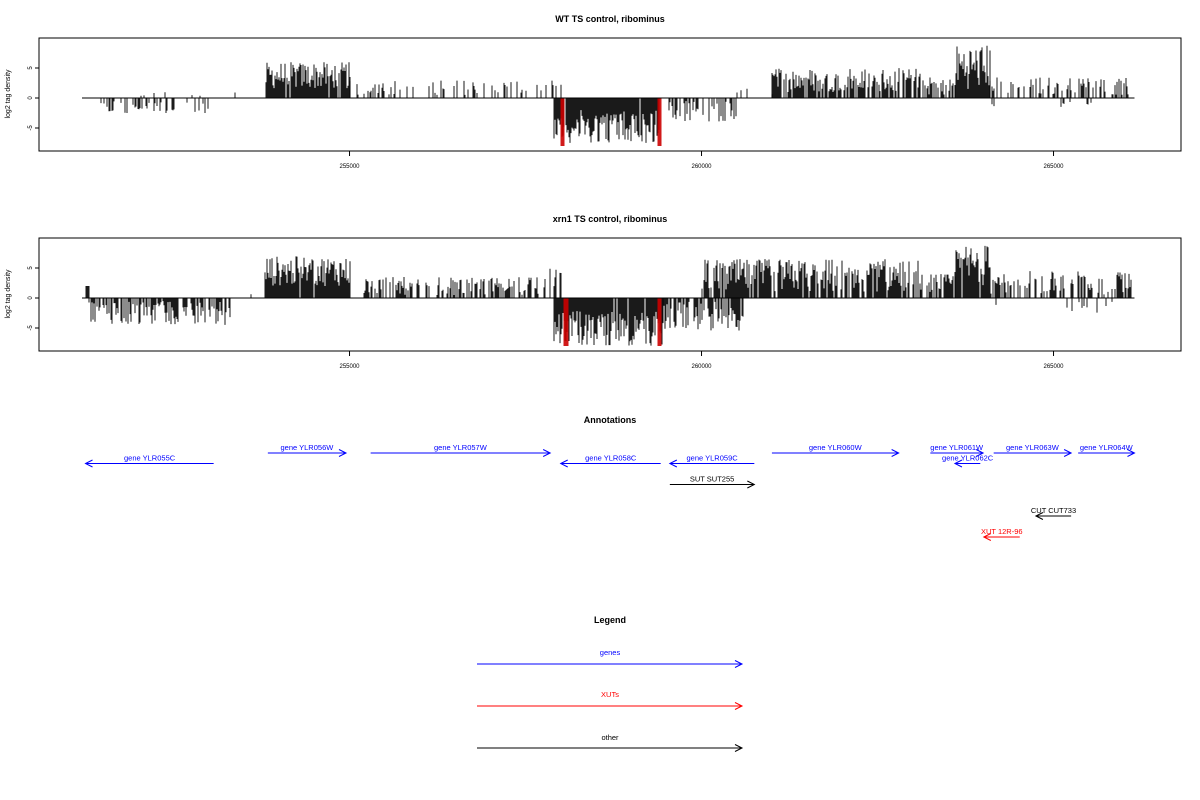 The image size is (1200, 800). I want to click on annotation-label: CUT CUT733, so click(1053, 510).